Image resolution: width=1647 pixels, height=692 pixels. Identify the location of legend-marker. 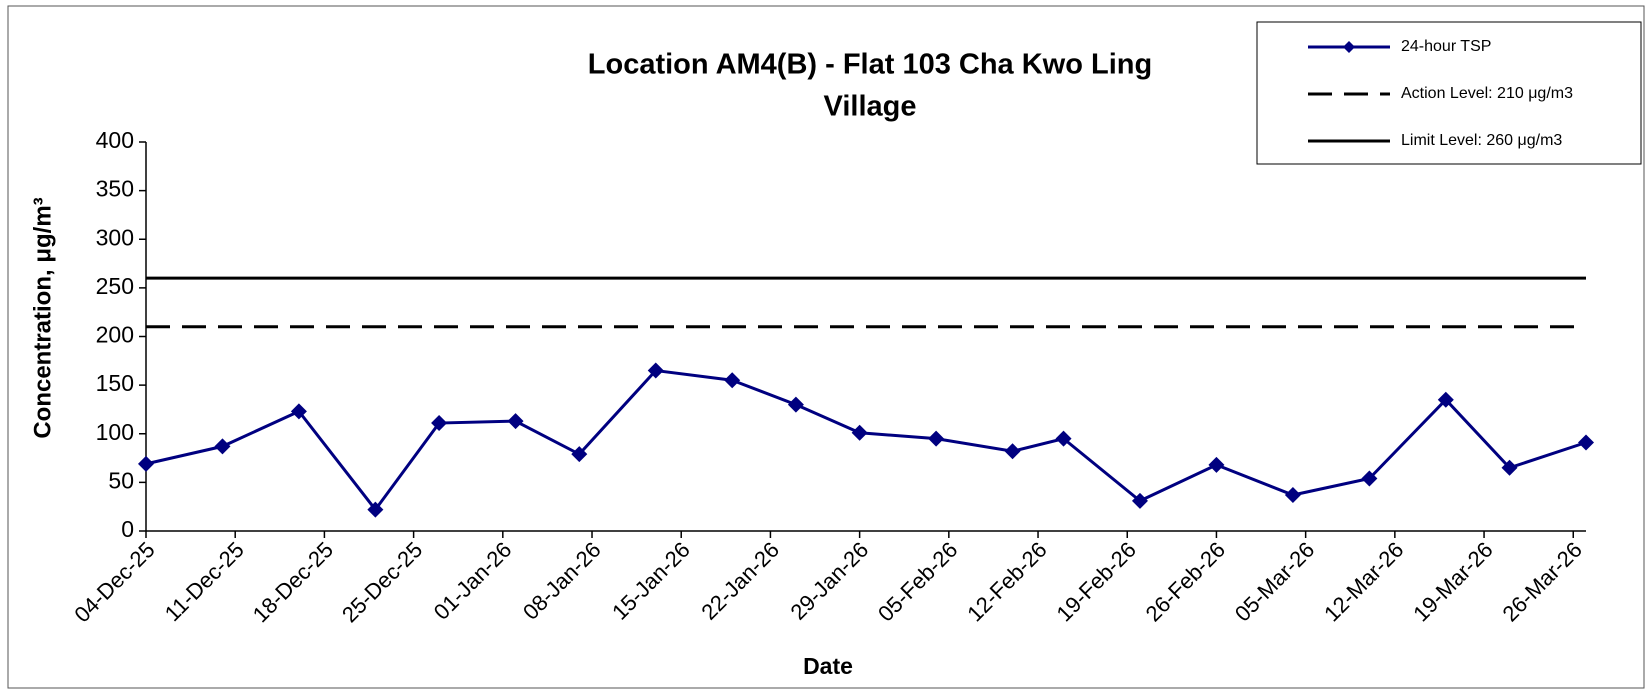
(1349, 47).